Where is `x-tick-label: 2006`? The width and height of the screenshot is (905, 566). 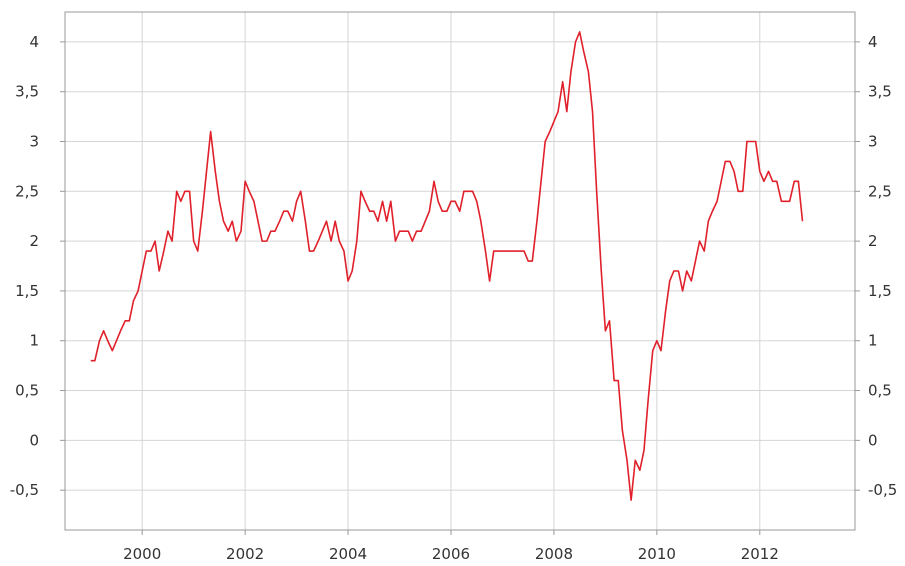
x-tick-label: 2006 is located at coordinates (451, 554).